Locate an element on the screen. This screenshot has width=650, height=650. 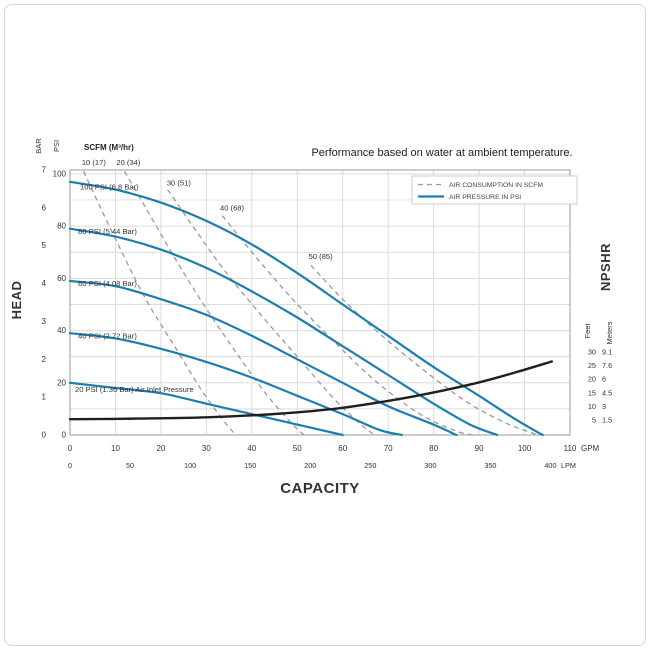
gpm-tick-label: 30 is located at coordinates (206, 448).